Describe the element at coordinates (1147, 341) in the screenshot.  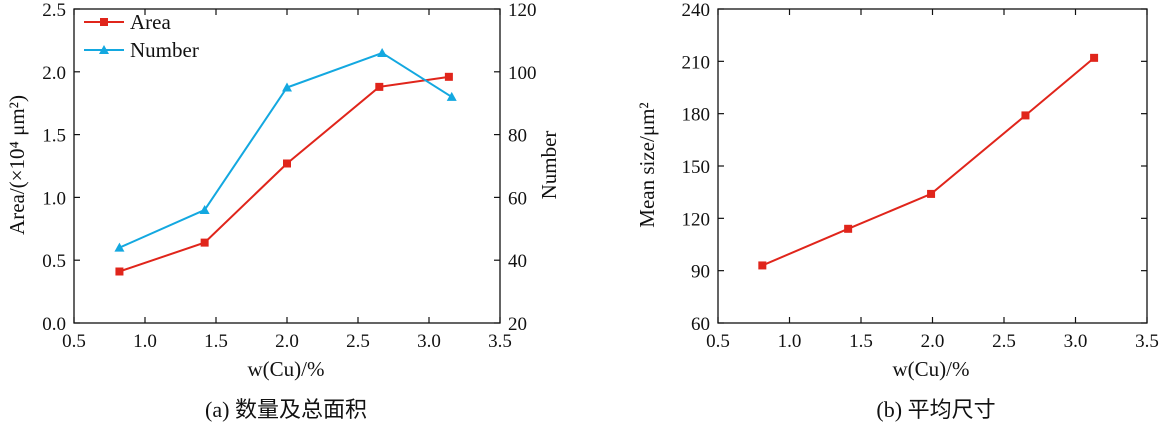
I see `panel-b-x-tick-label: 3.5` at that location.